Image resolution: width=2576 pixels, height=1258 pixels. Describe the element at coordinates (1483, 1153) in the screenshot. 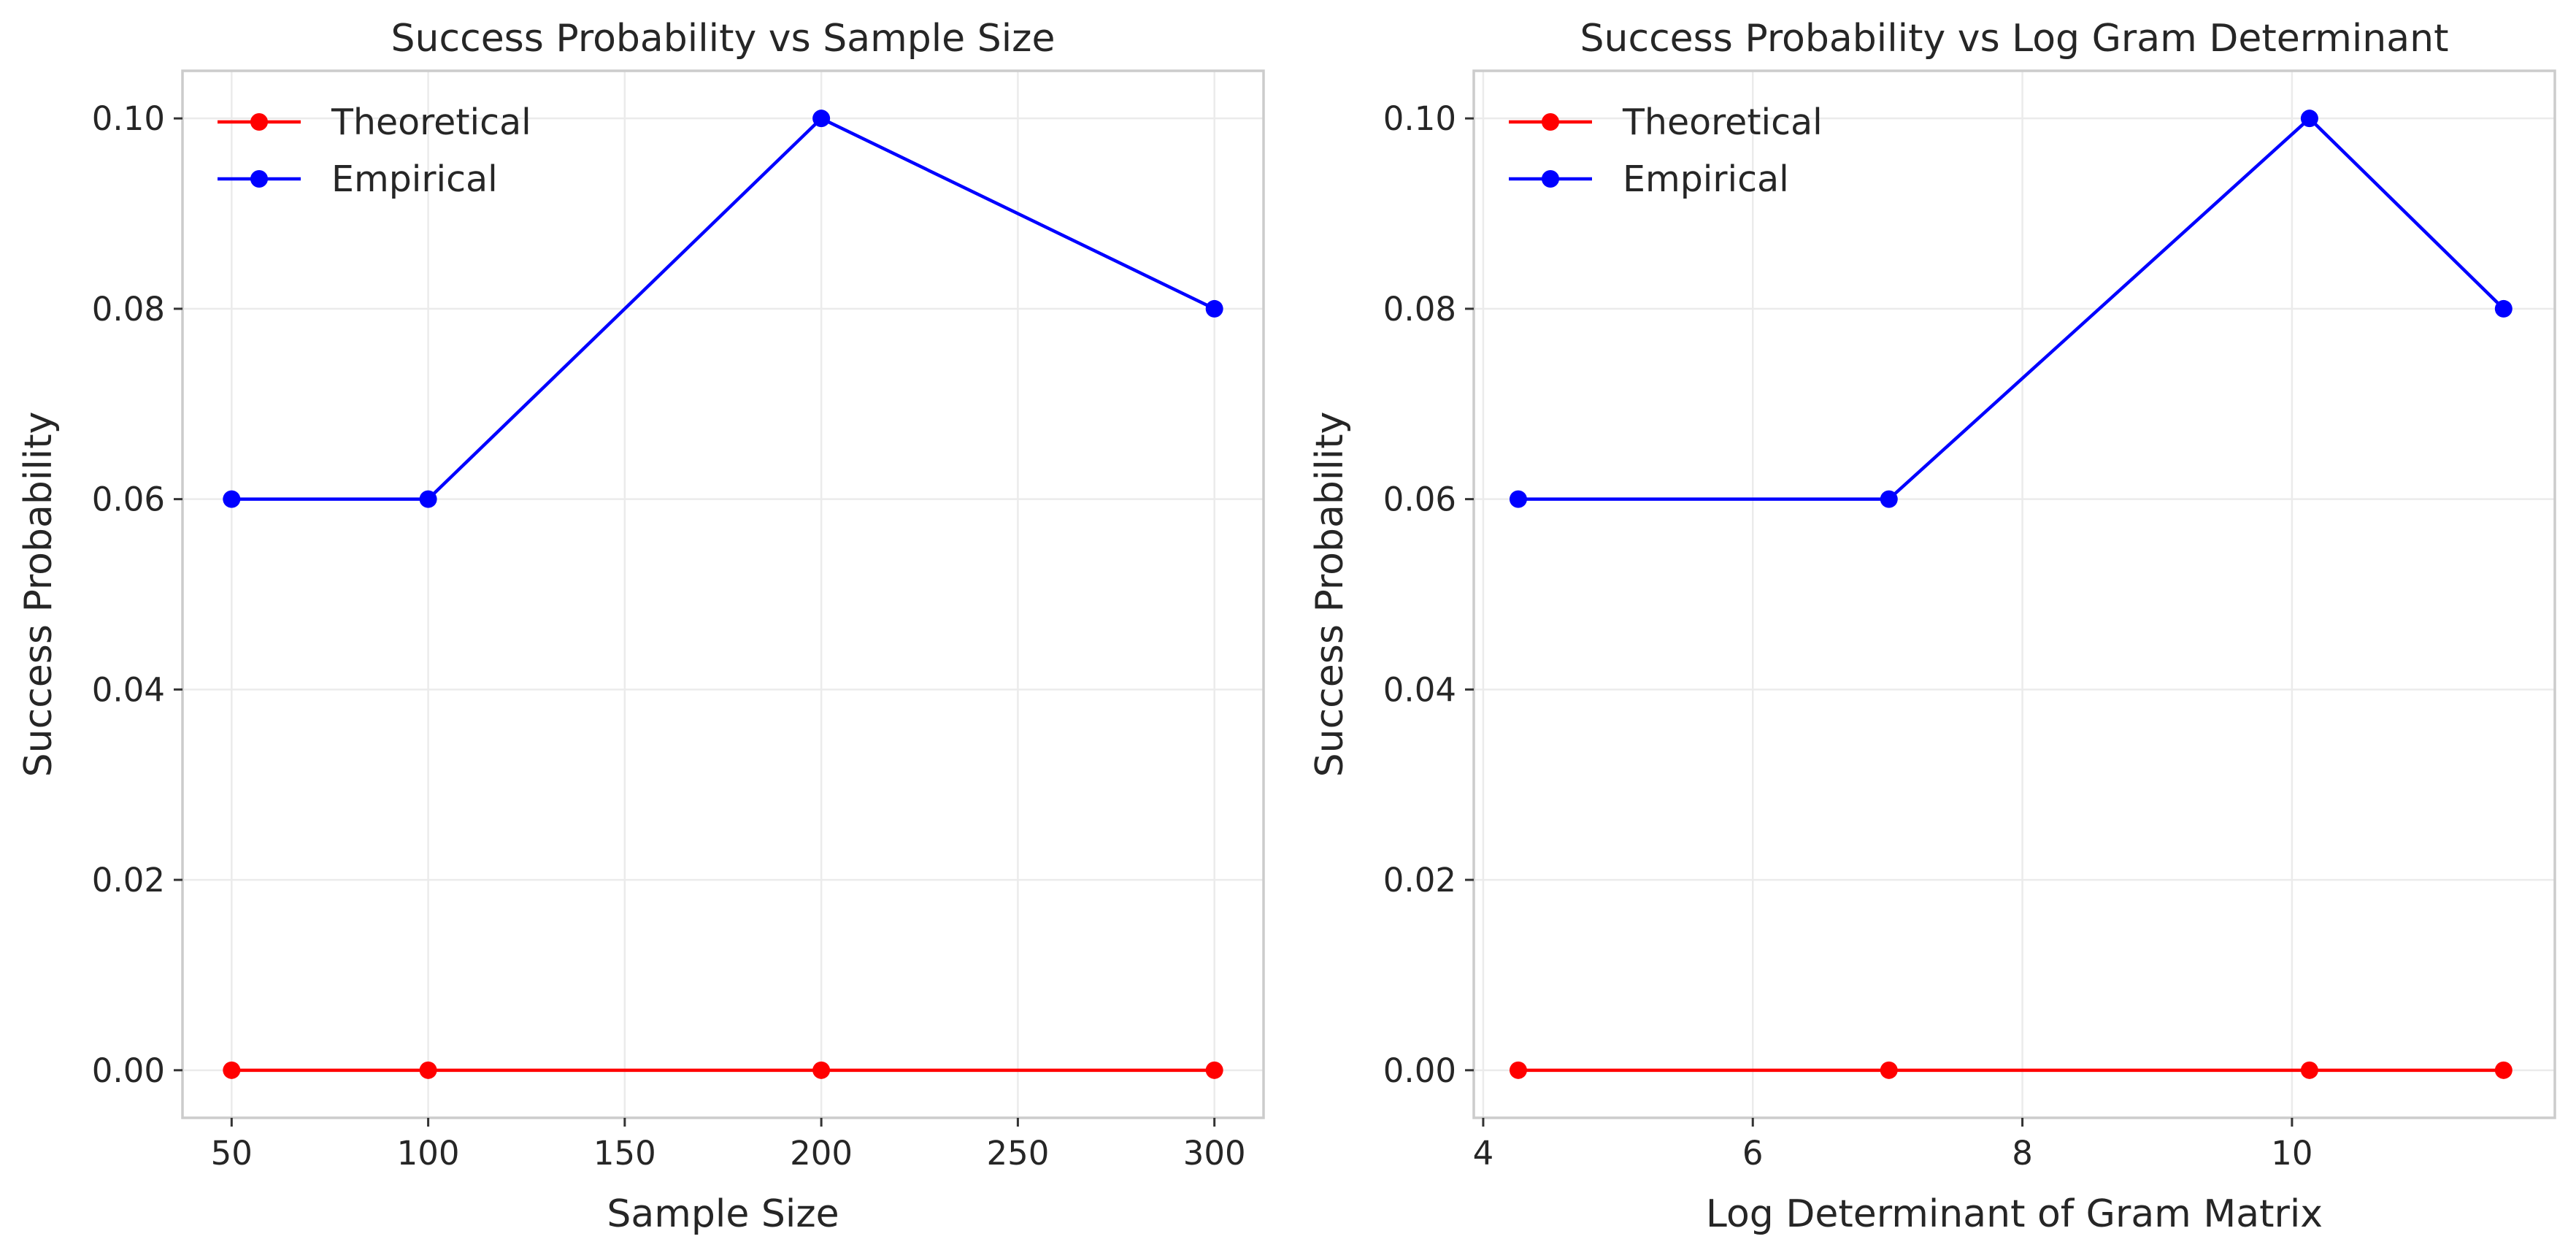

I see `x-tick-label: 4` at that location.